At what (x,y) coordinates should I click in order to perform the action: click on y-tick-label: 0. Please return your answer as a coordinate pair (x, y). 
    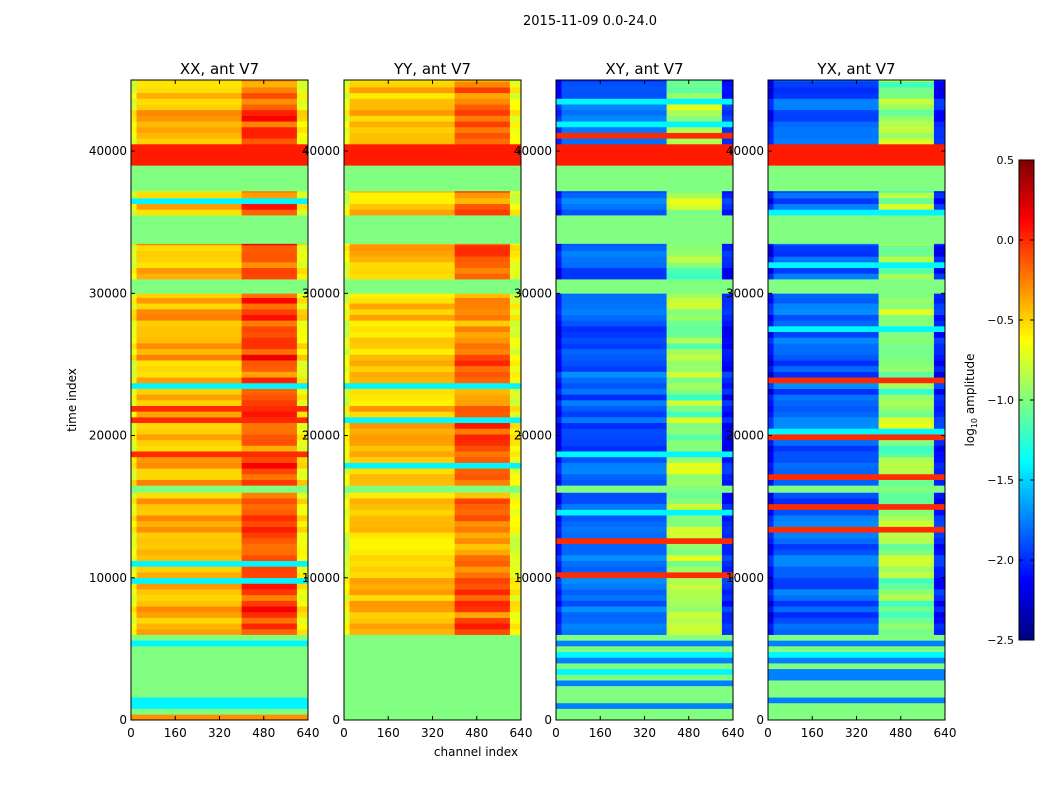
    Looking at the image, I should click on (336, 720).